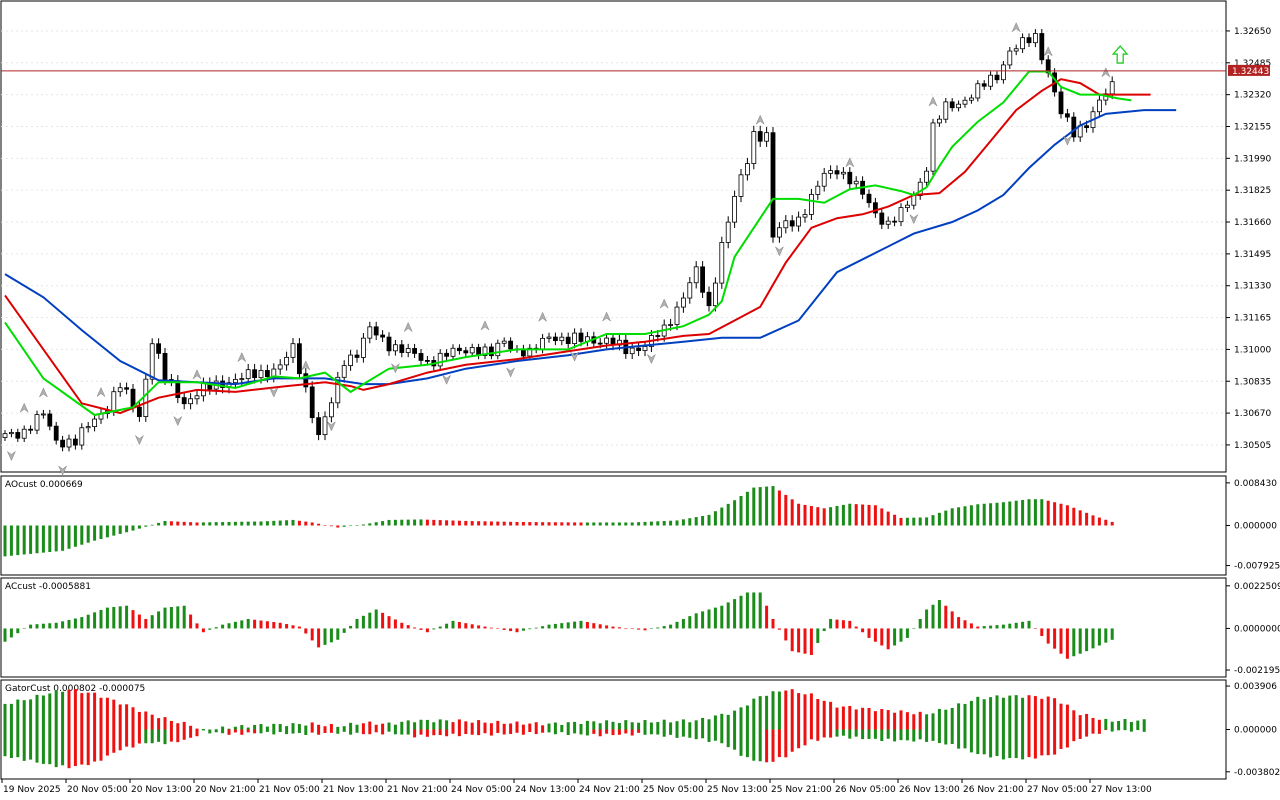 This screenshot has width=1280, height=800. I want to click on time-tick-label: 20 Nov 21:00, so click(225, 790).